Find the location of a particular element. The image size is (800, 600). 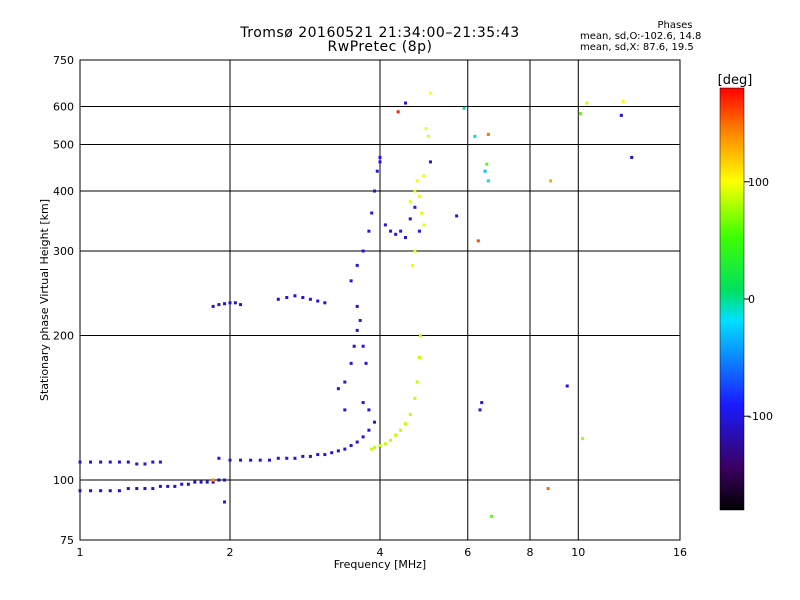

title-line2: RwPretec (8p) is located at coordinates (380, 47).